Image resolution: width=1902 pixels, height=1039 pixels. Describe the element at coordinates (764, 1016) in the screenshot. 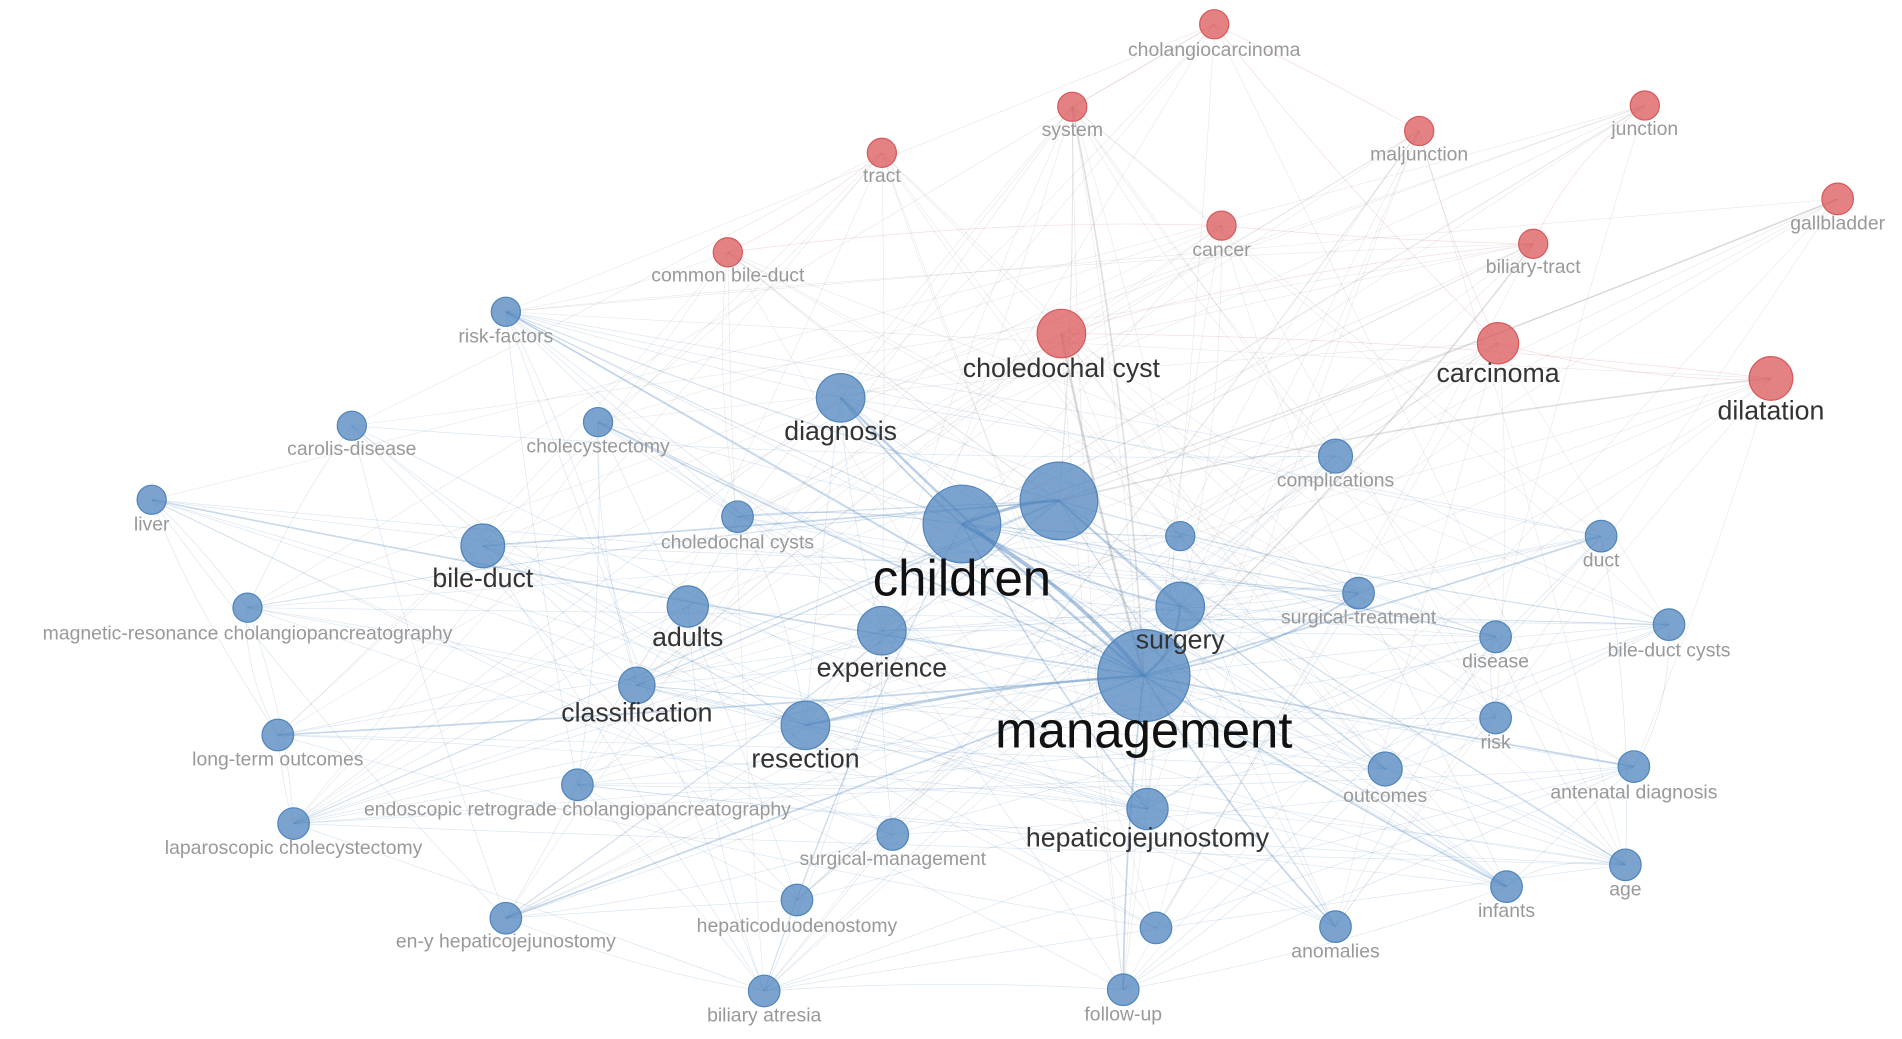

I see `node-label: biliary atresia` at that location.